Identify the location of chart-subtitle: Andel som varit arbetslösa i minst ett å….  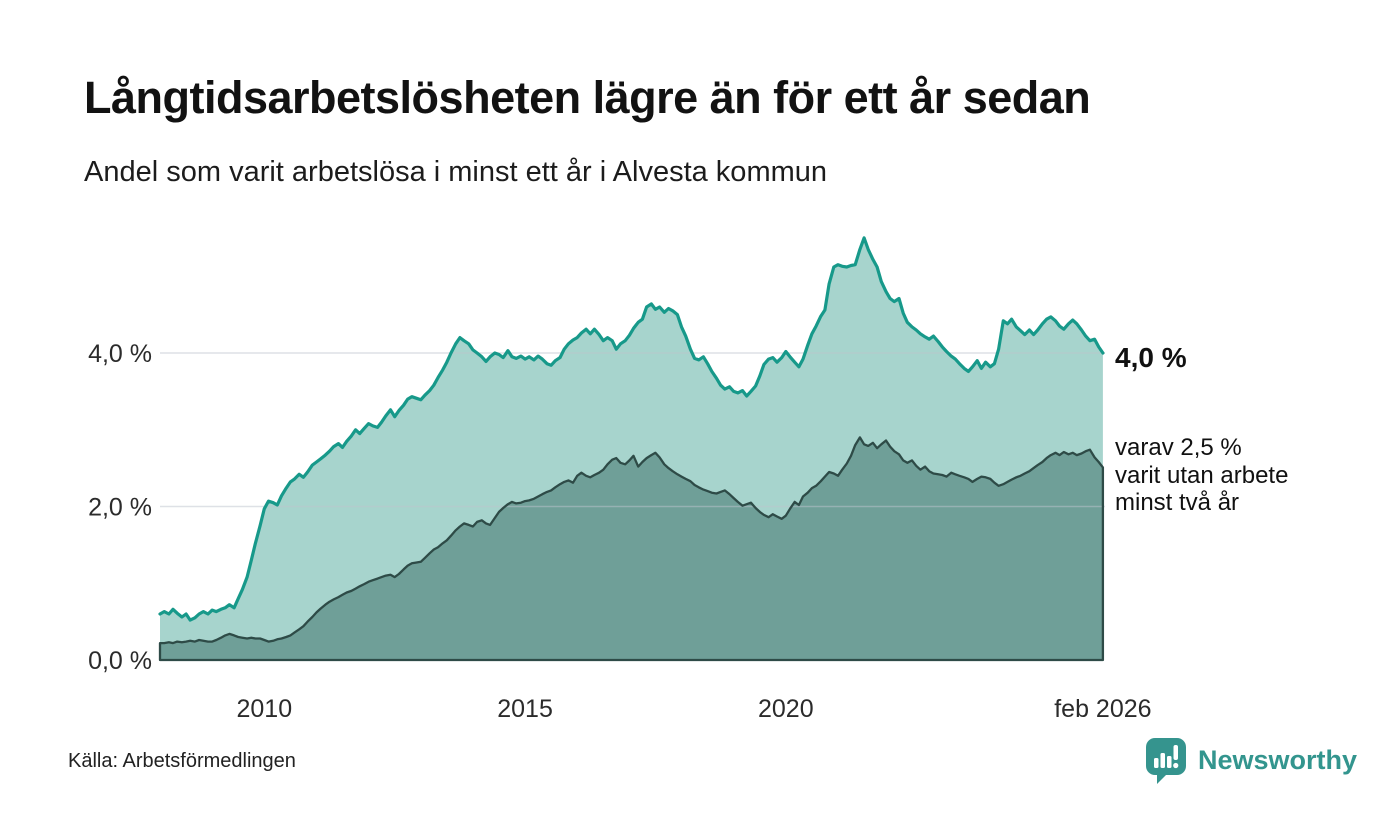
(456, 172).